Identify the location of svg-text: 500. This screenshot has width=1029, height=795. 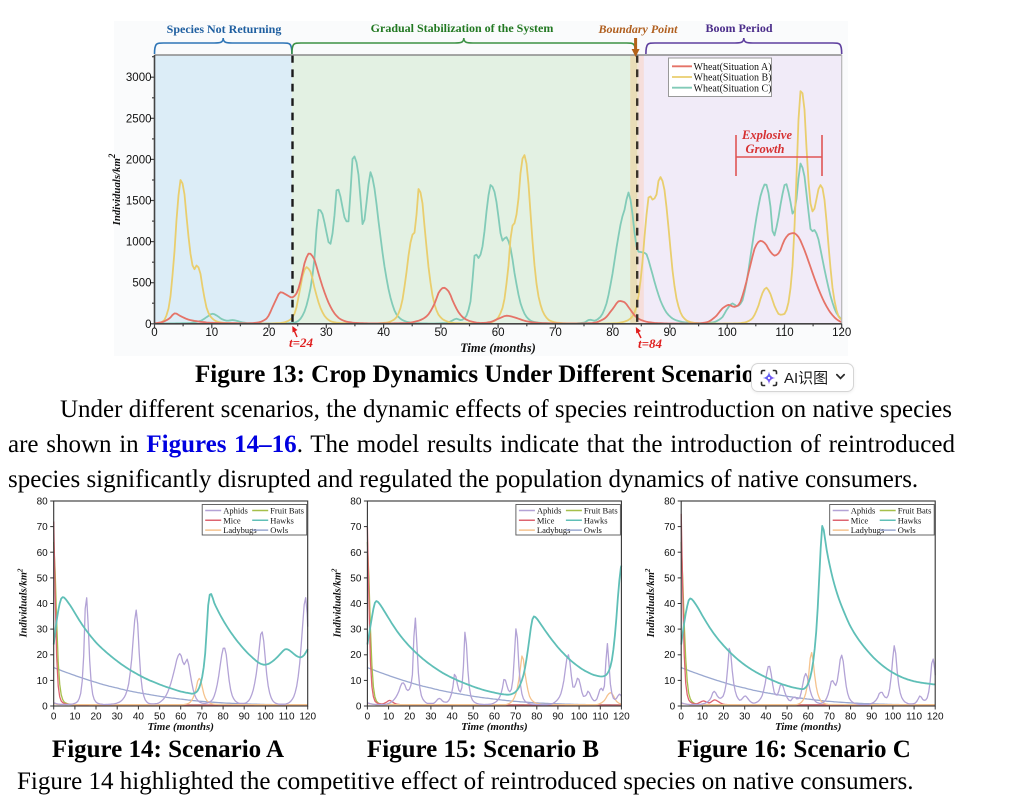
(141, 284).